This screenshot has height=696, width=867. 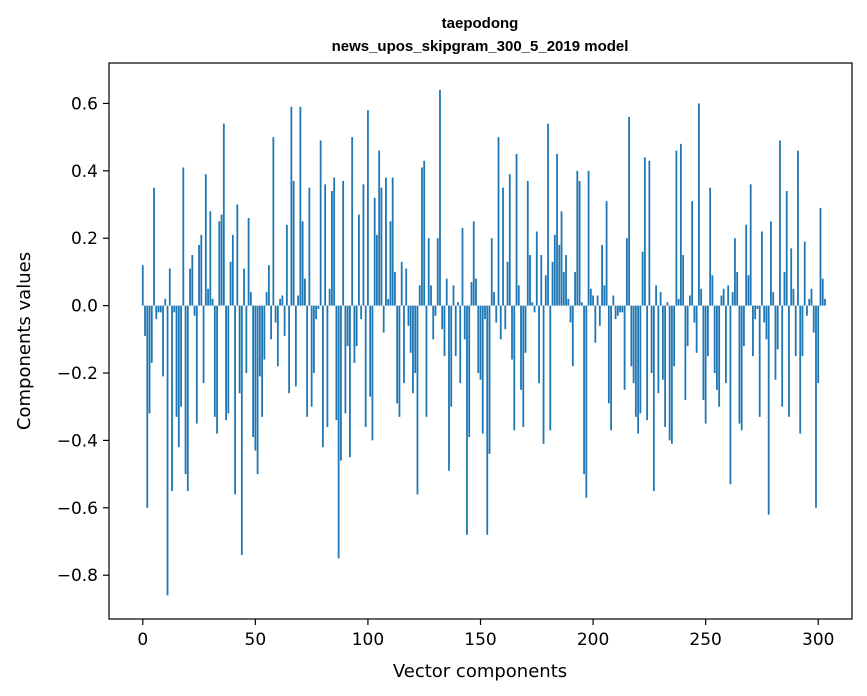 I want to click on x-axis-label: Vector components, so click(x=480, y=671).